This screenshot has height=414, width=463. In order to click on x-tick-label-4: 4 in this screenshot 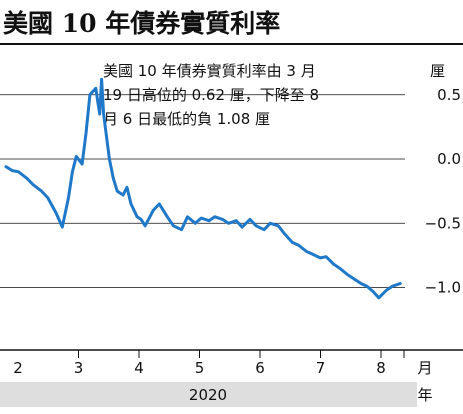, I will do `click(139, 368)`.